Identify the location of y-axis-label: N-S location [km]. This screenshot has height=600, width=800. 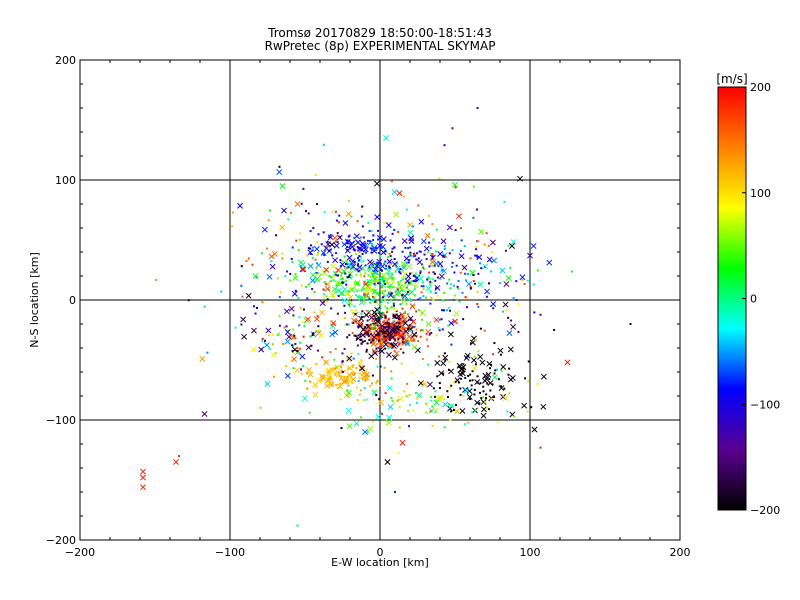
(34, 300).